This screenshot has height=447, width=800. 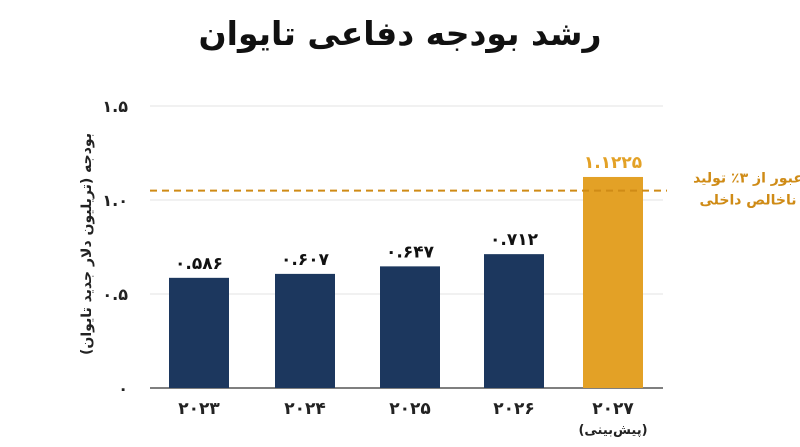 What do you see at coordinates (115, 106) in the screenshot?
I see `y-tick-label: ۱.۵` at bounding box center [115, 106].